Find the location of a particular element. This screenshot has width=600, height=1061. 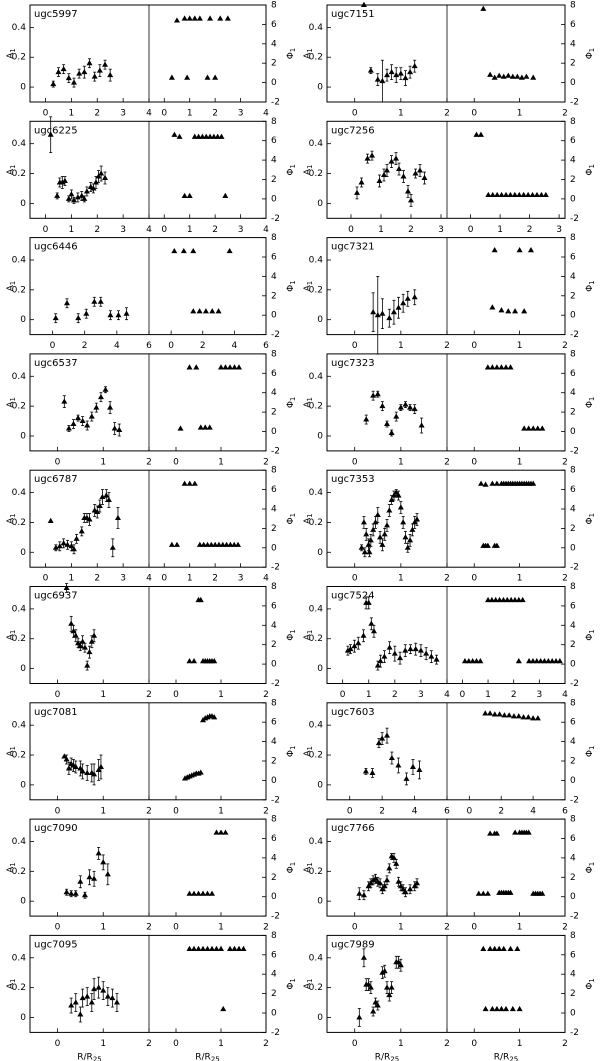

panel-title: ugc7603 is located at coordinates (353, 712).